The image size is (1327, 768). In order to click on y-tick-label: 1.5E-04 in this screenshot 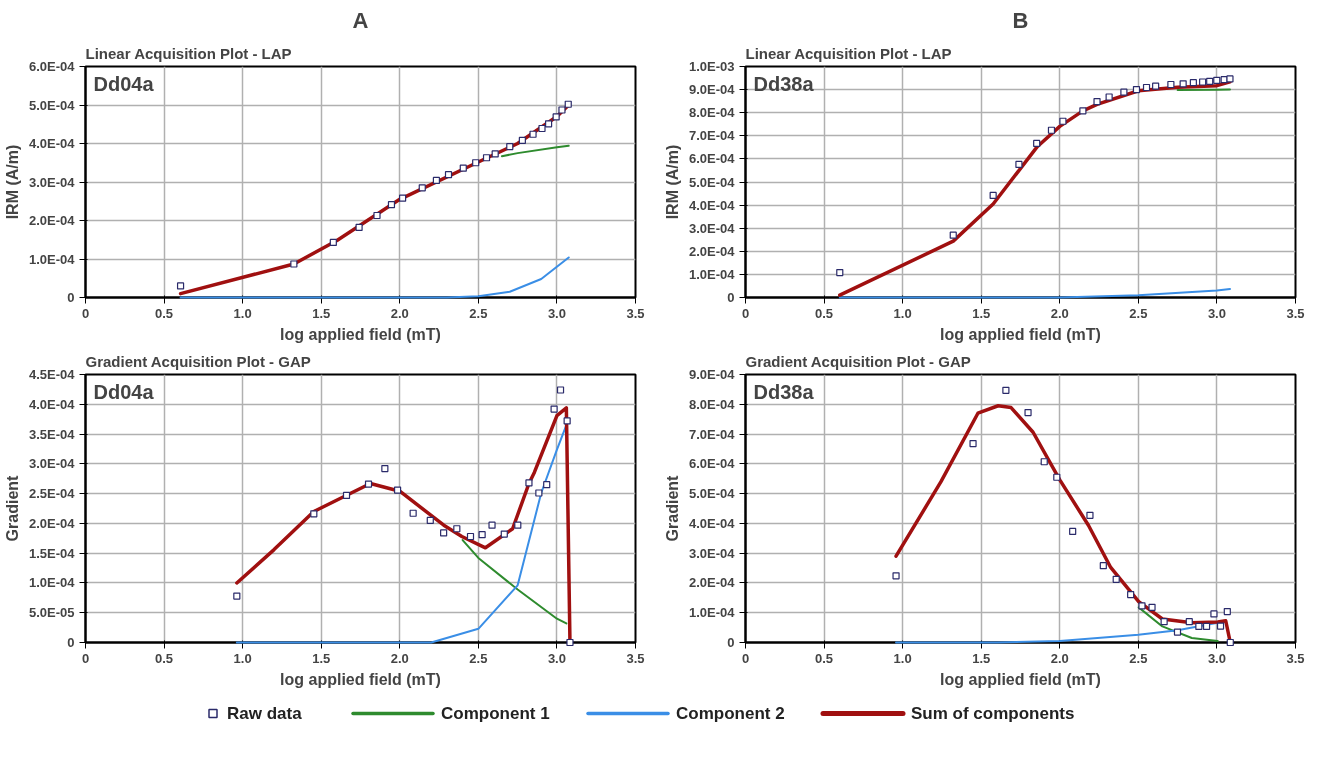, I will do `click(52, 553)`.